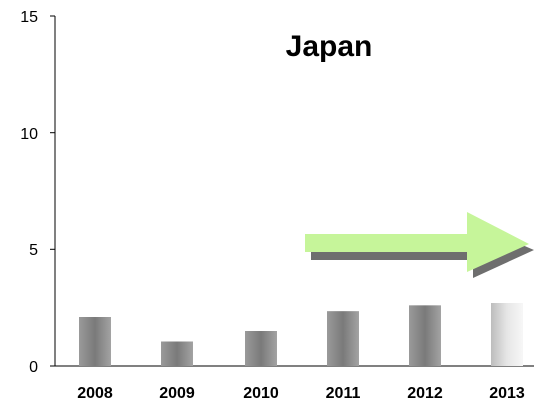 The width and height of the screenshot is (534, 408). Describe the element at coordinates (95, 341) in the screenshot. I see `bar-2008` at that location.